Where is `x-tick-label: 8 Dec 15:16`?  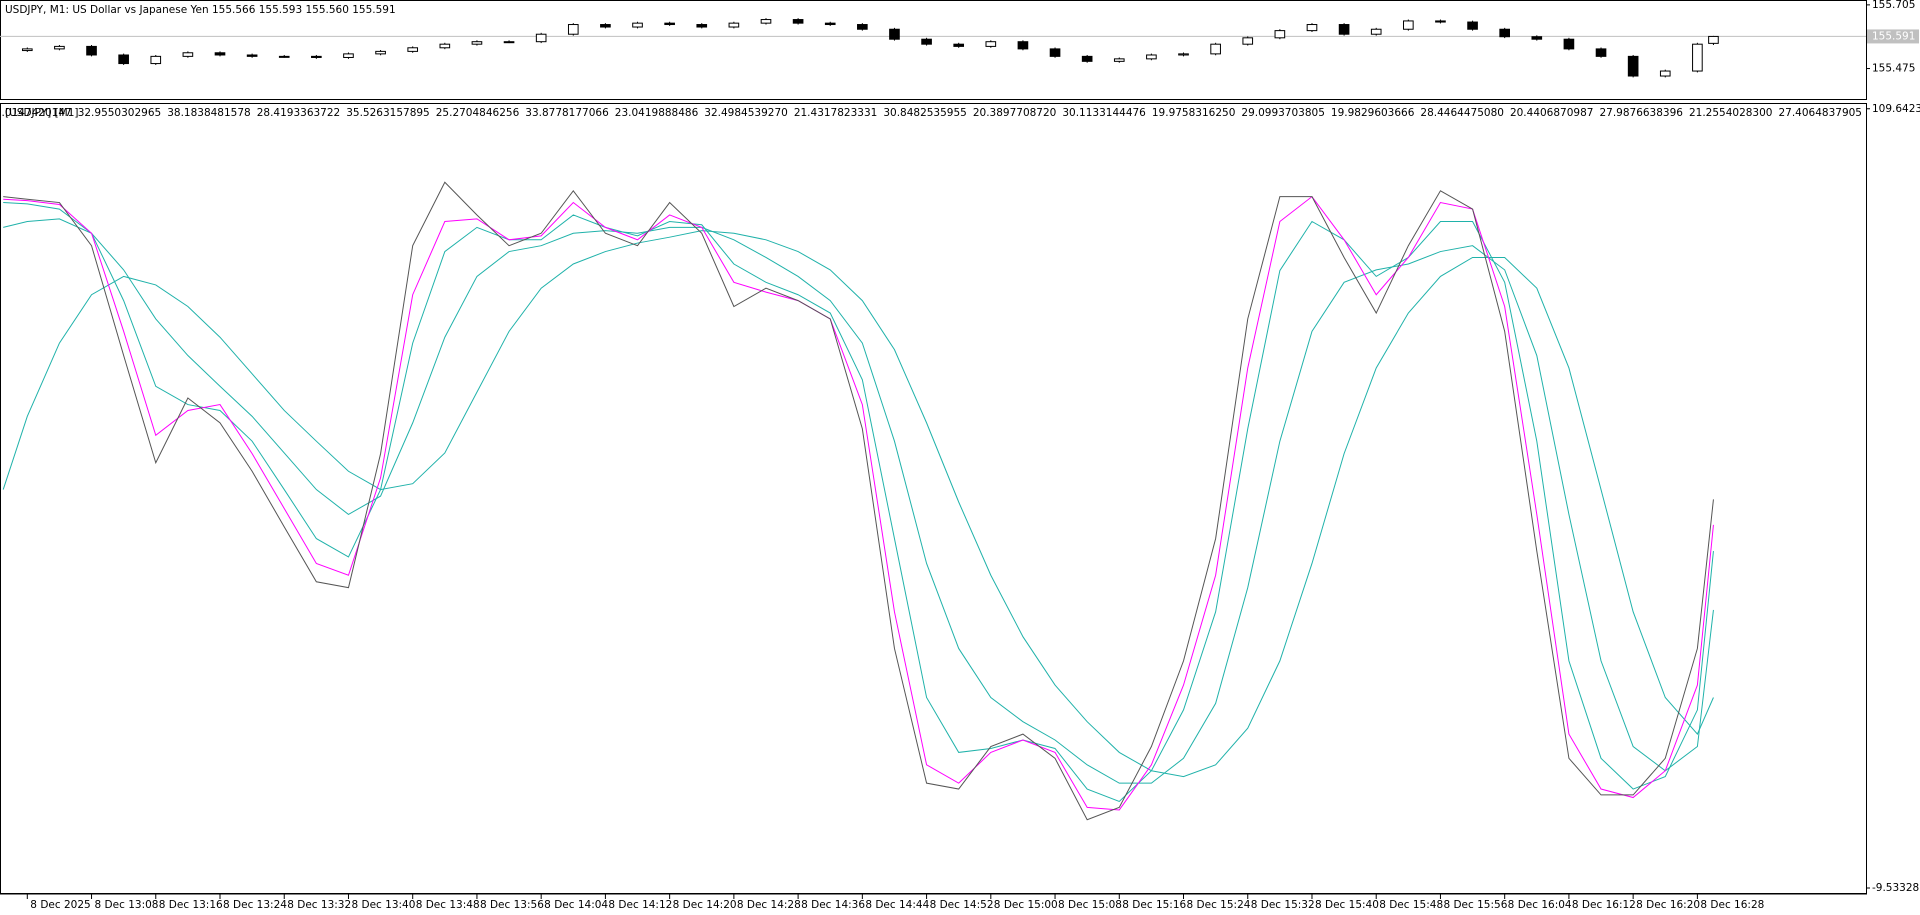 x-tick-label: 8 Dec 15:16 is located at coordinates (1154, 905).